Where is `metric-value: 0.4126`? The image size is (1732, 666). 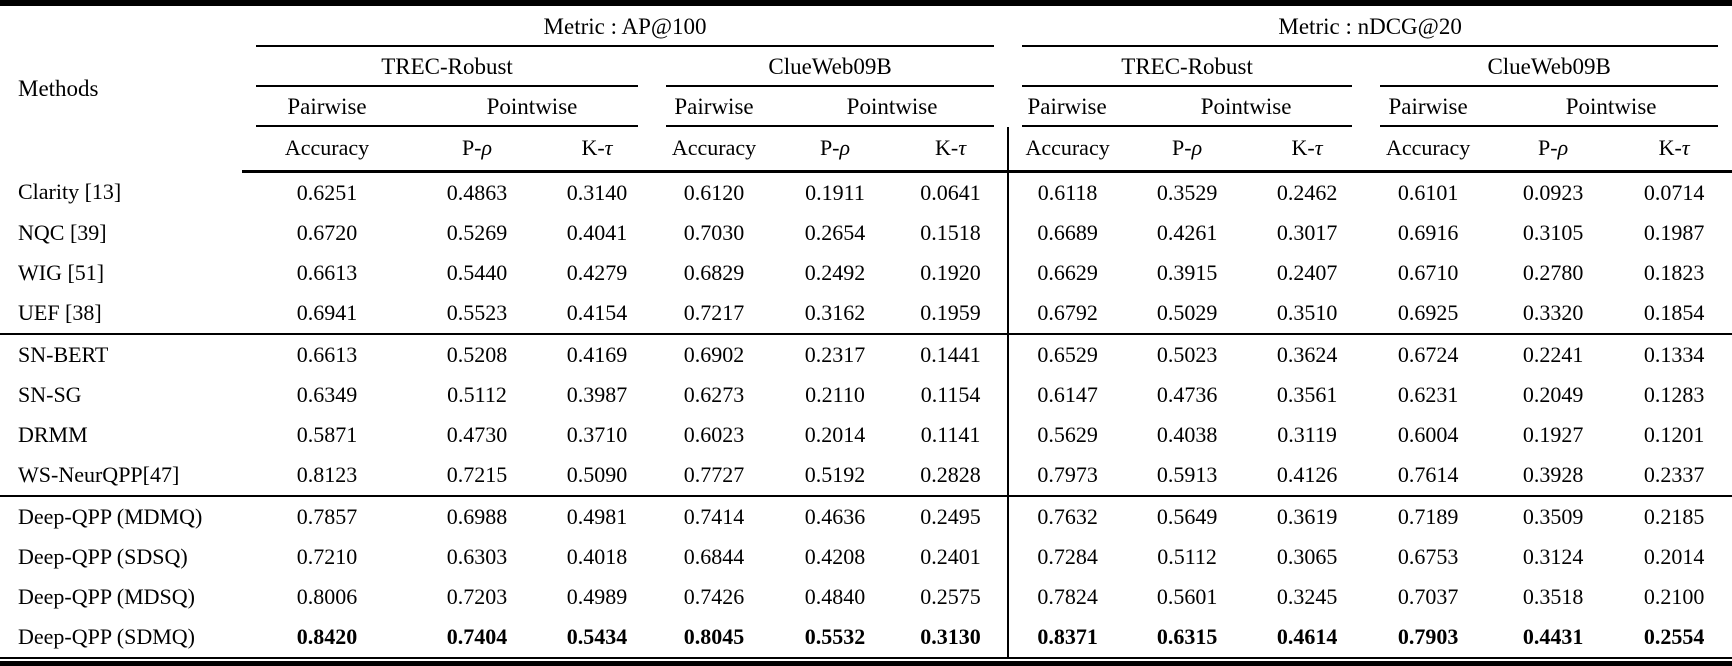
metric-value: 0.4126 is located at coordinates (1307, 474).